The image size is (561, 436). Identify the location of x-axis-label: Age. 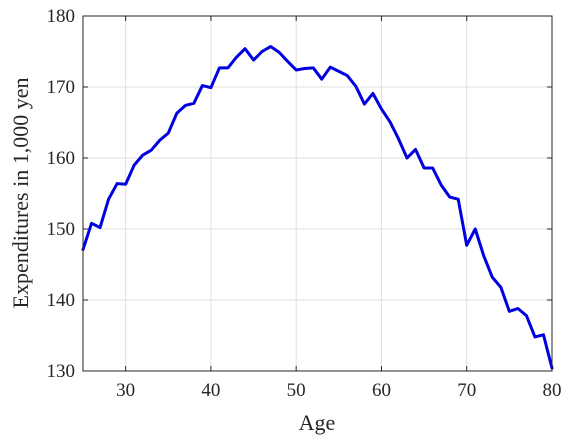
(317, 422).